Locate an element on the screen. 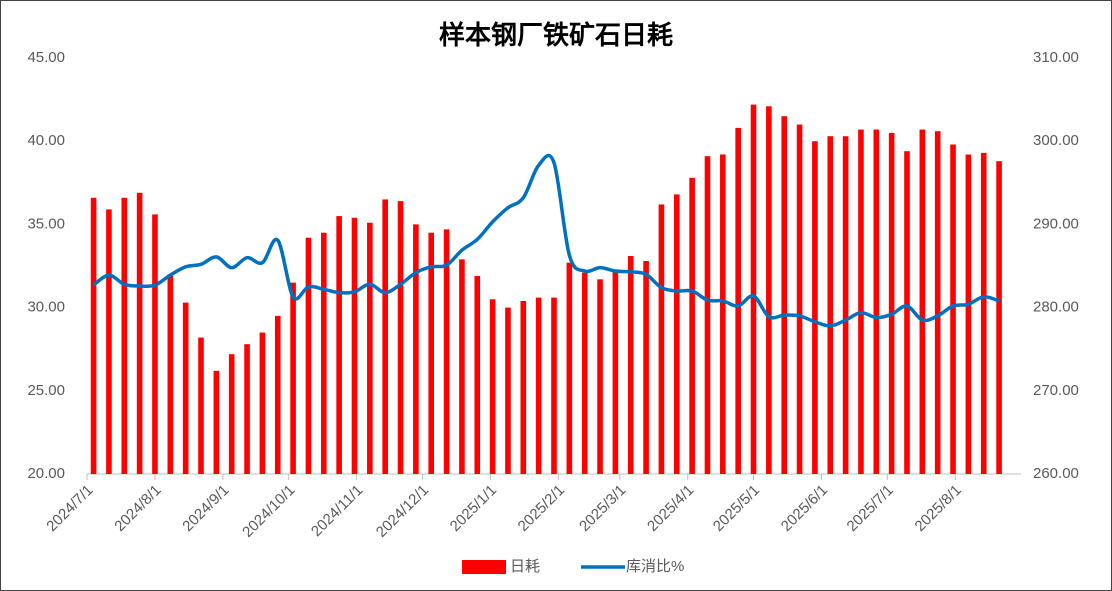  y2-tick-label: 290.00 is located at coordinates (1056, 223).